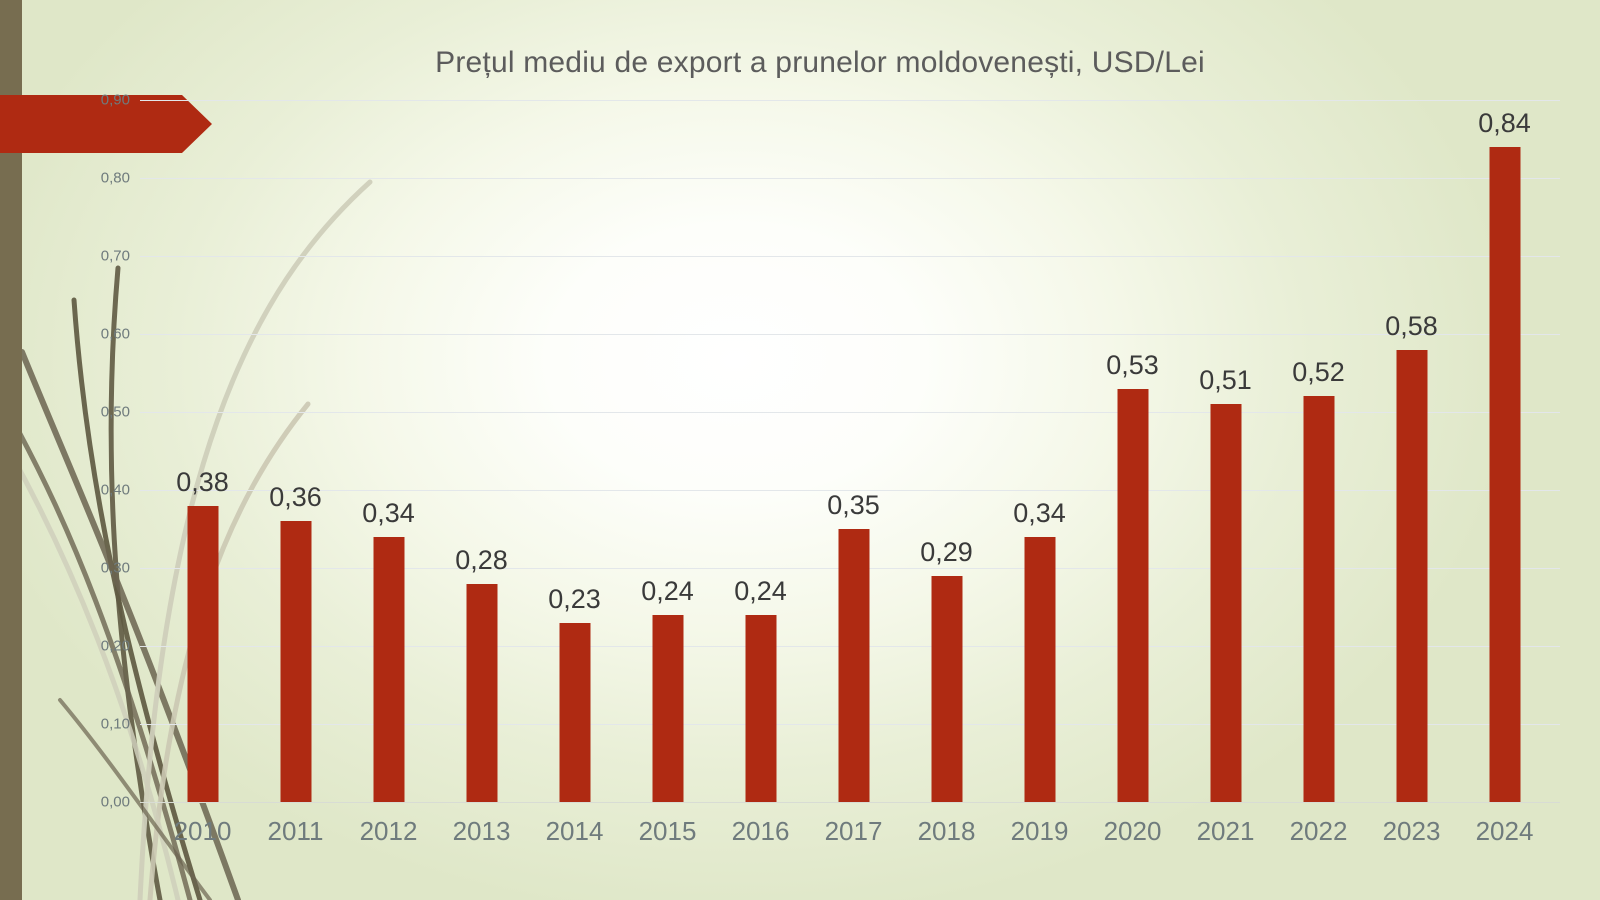 The image size is (1600, 900). What do you see at coordinates (1411, 831) in the screenshot?
I see `x-axis-tick-label: 2023` at bounding box center [1411, 831].